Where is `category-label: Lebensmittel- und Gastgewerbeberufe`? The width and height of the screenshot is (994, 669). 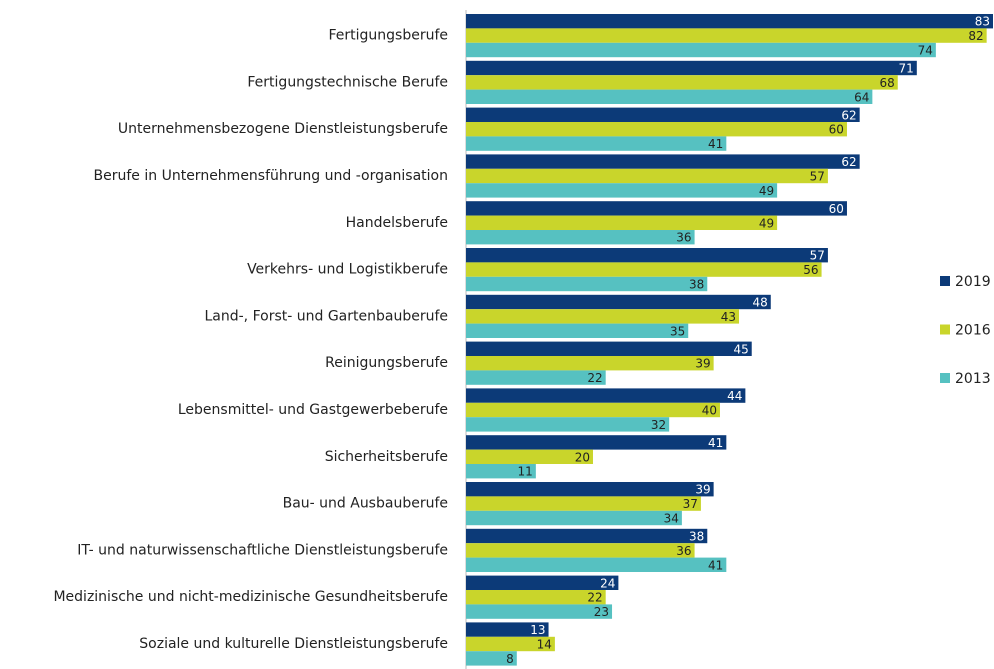
category-label: Lebensmittel- und Gastgewerbeberufe is located at coordinates (313, 410).